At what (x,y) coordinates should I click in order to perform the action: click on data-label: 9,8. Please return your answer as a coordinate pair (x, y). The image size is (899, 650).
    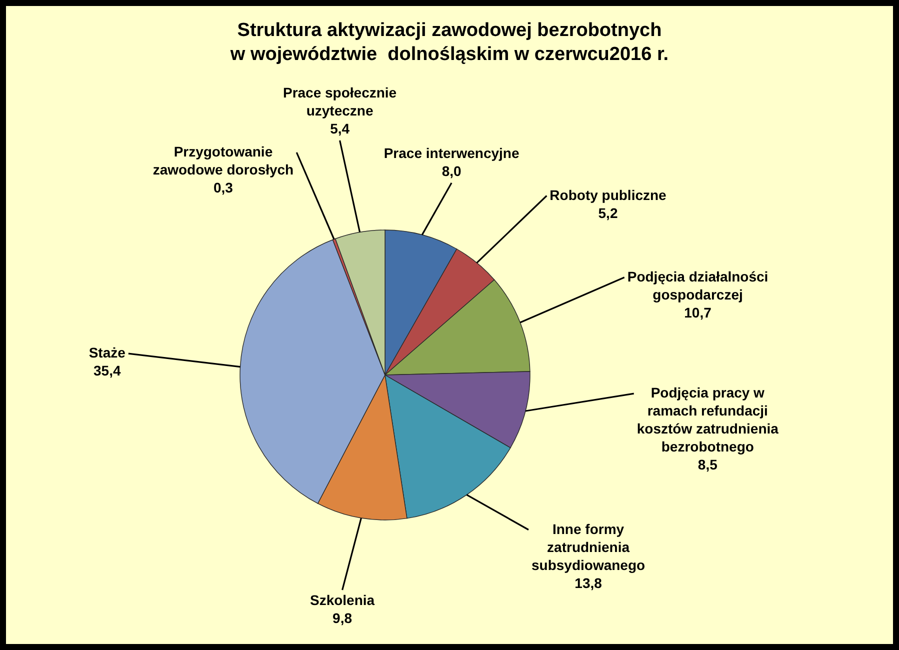
    Looking at the image, I should click on (342, 618).